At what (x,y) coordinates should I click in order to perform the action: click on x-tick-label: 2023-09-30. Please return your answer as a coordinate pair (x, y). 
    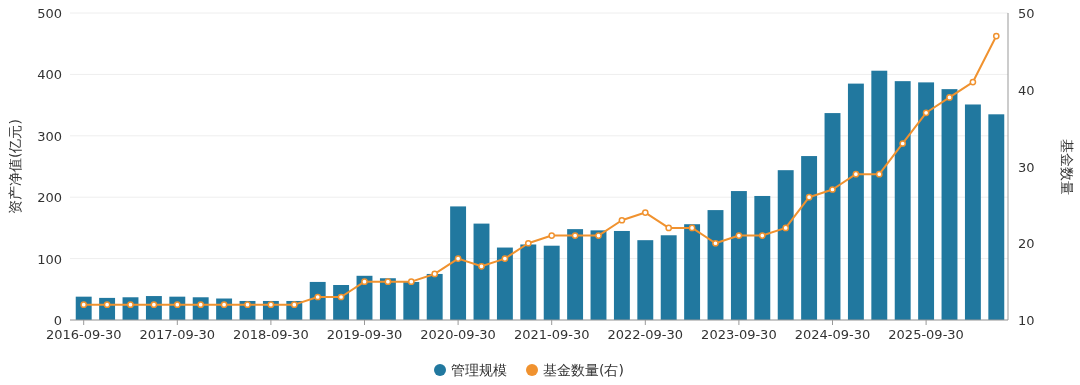
    Looking at the image, I should click on (739, 334).